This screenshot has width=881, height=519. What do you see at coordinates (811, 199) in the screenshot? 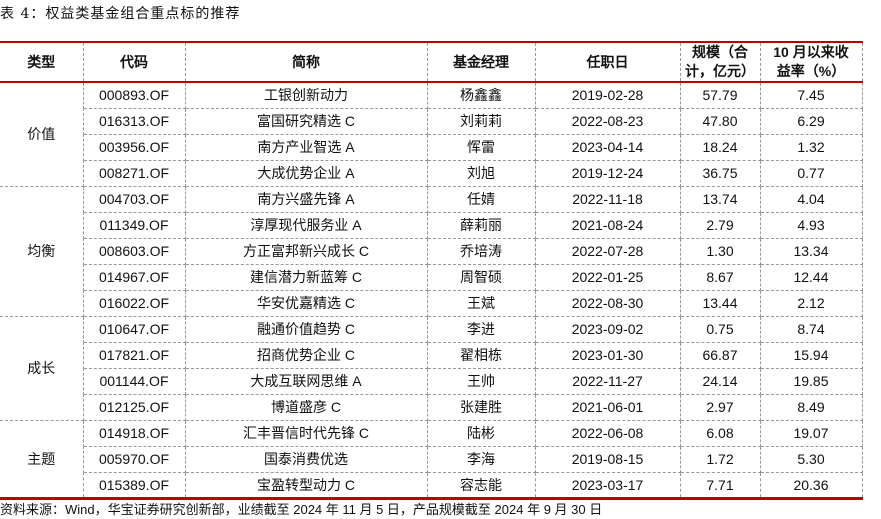
I see `return-since-oct: 4.04` at bounding box center [811, 199].